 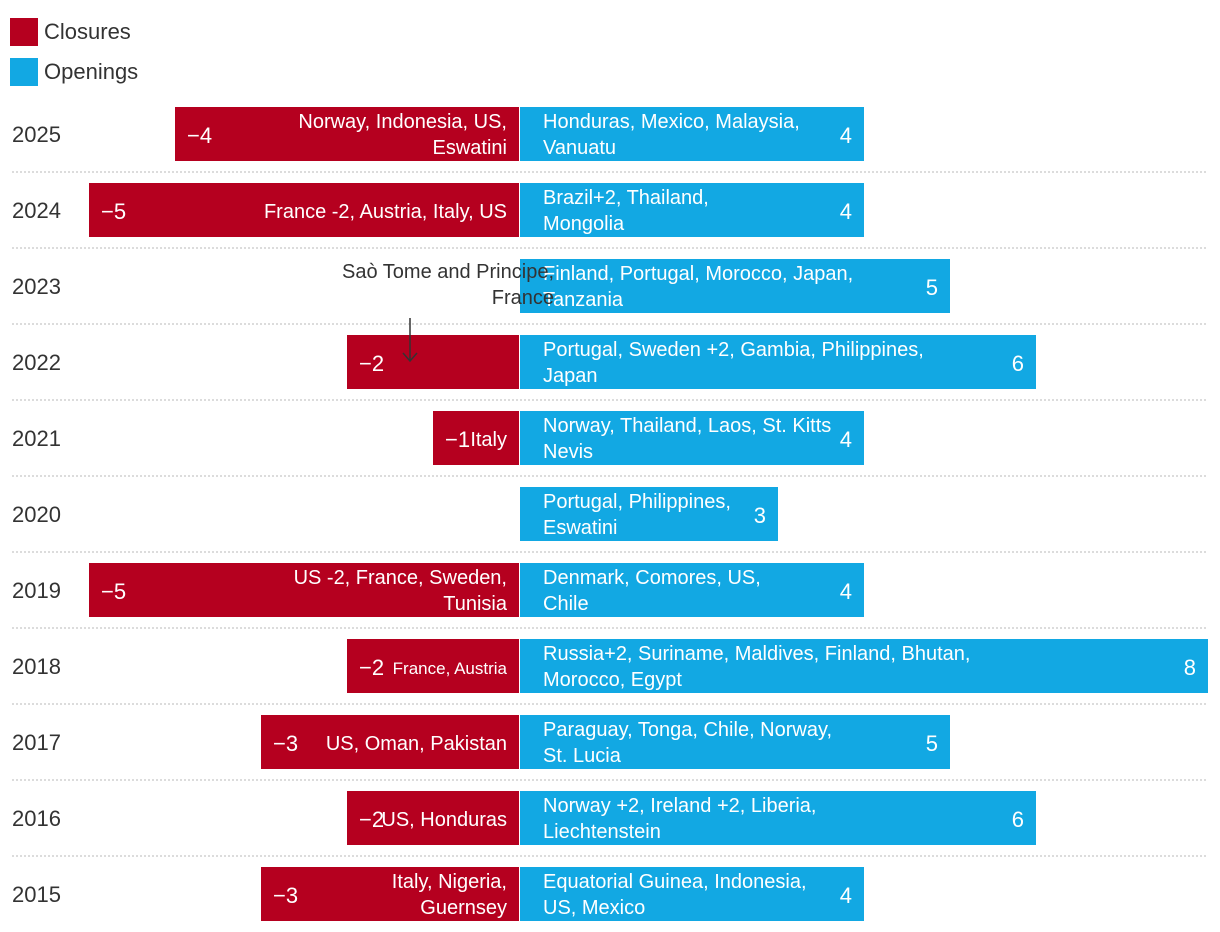 I want to click on closure-countries-label: Guernsey, so click(x=463, y=908).